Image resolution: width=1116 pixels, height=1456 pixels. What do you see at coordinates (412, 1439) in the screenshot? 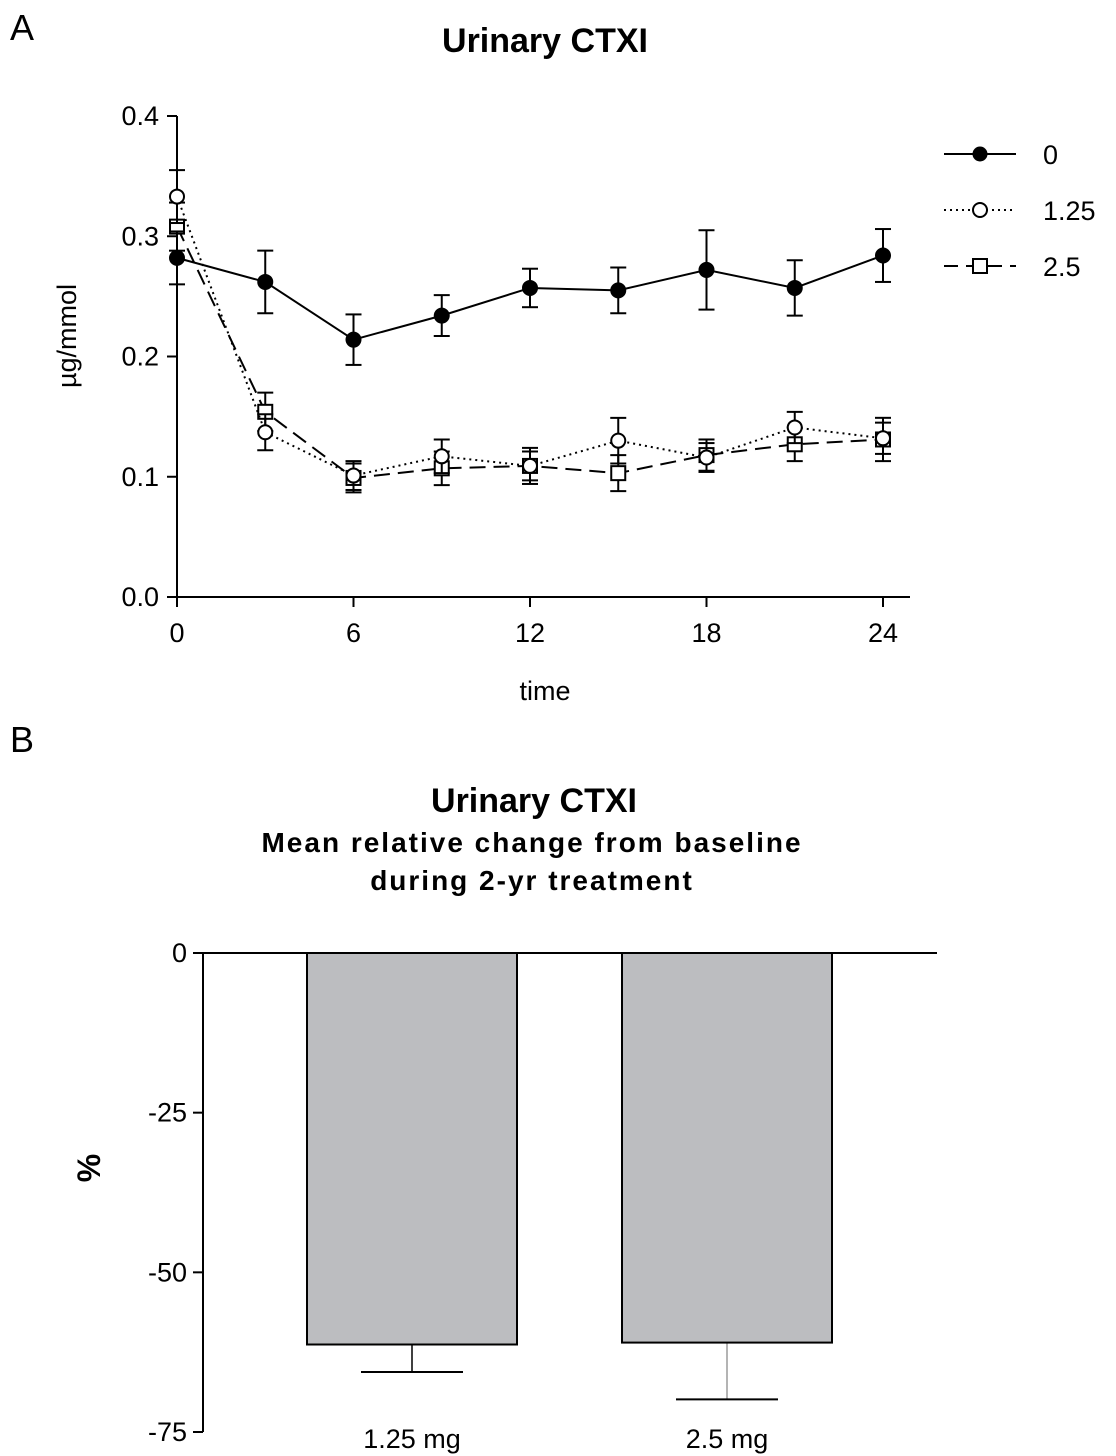
I see `chart-b-category-label: 1.25 mg` at bounding box center [412, 1439].